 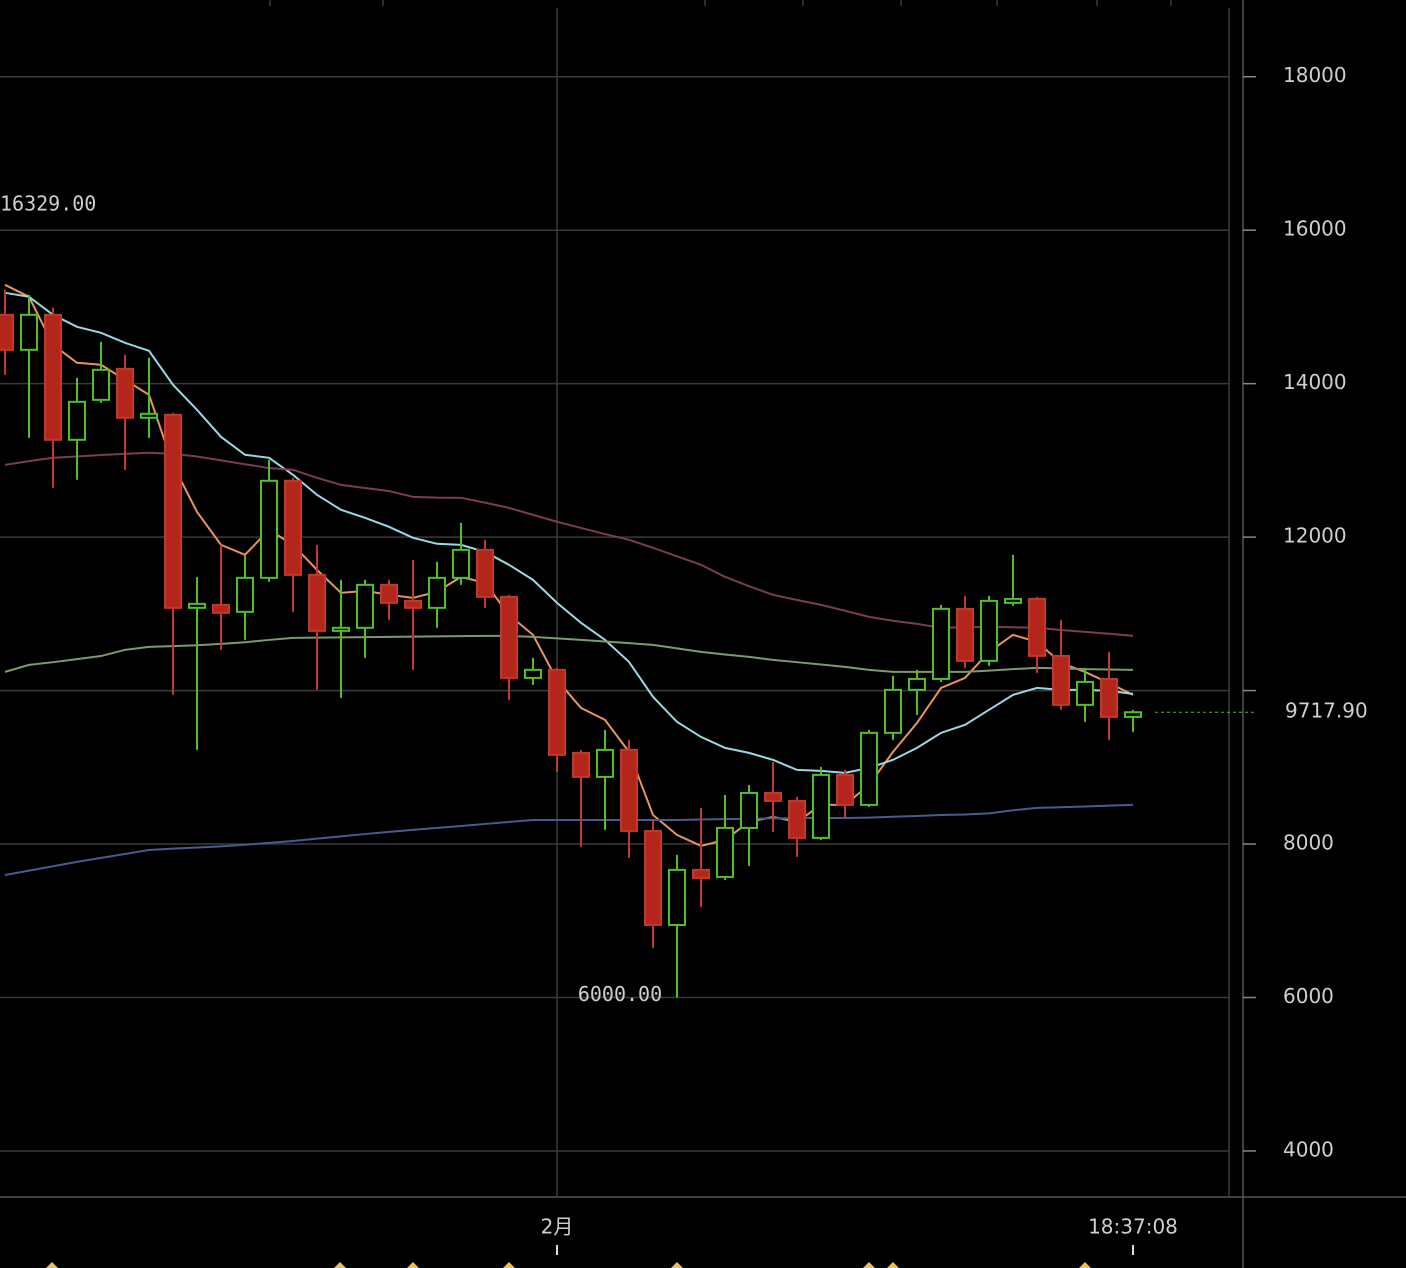 I want to click on y-tick-label: 18000, so click(x=1315, y=75).